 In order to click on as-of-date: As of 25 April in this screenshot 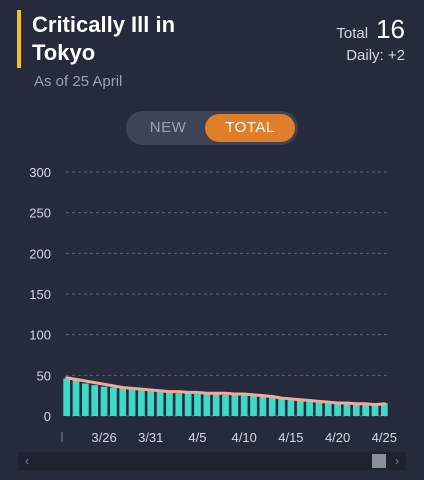, I will do `click(78, 81)`.